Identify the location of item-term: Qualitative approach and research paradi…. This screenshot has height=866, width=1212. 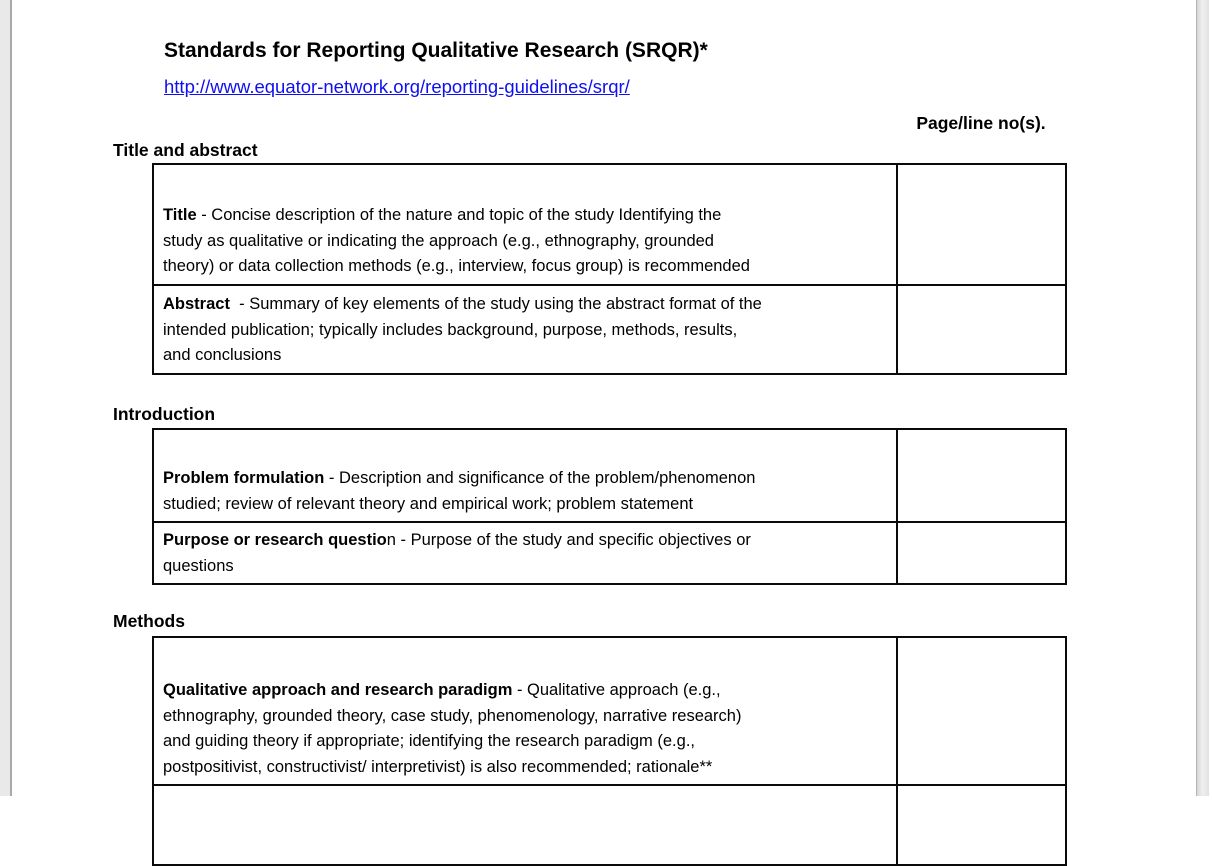
(338, 690).